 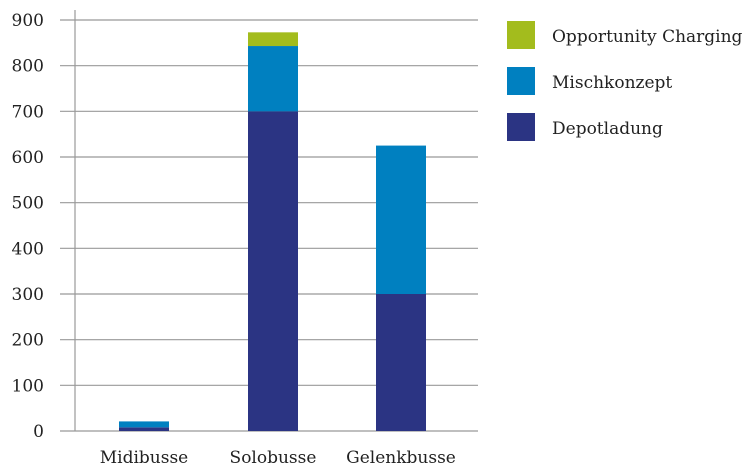 I want to click on y-tick-label-700: 700, so click(x=28, y=112).